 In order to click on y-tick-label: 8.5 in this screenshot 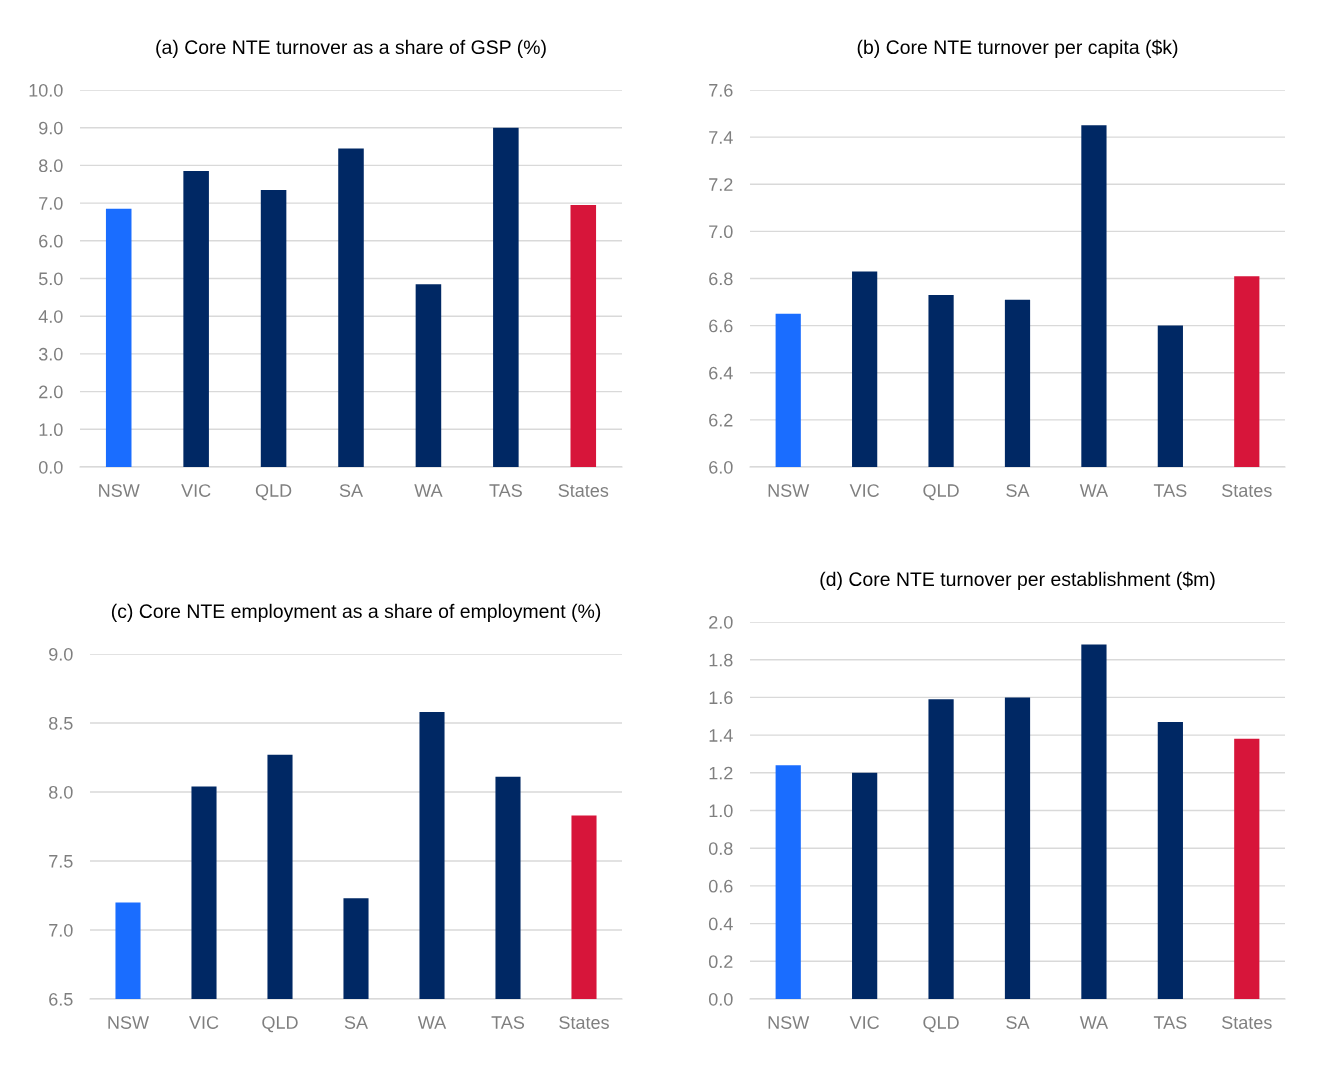, I will do `click(61, 723)`.